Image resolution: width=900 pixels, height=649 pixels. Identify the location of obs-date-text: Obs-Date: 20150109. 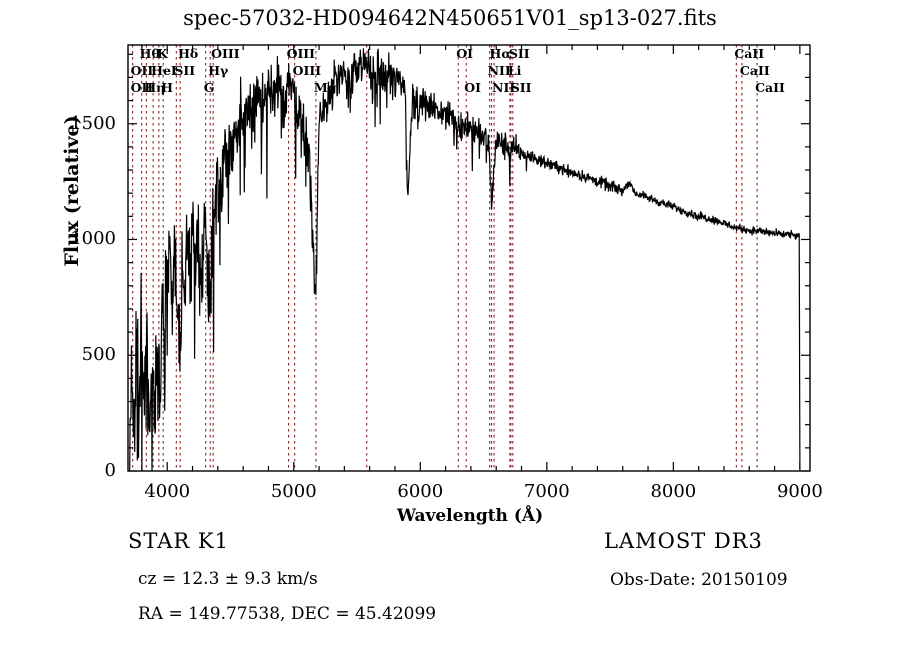
(699, 580).